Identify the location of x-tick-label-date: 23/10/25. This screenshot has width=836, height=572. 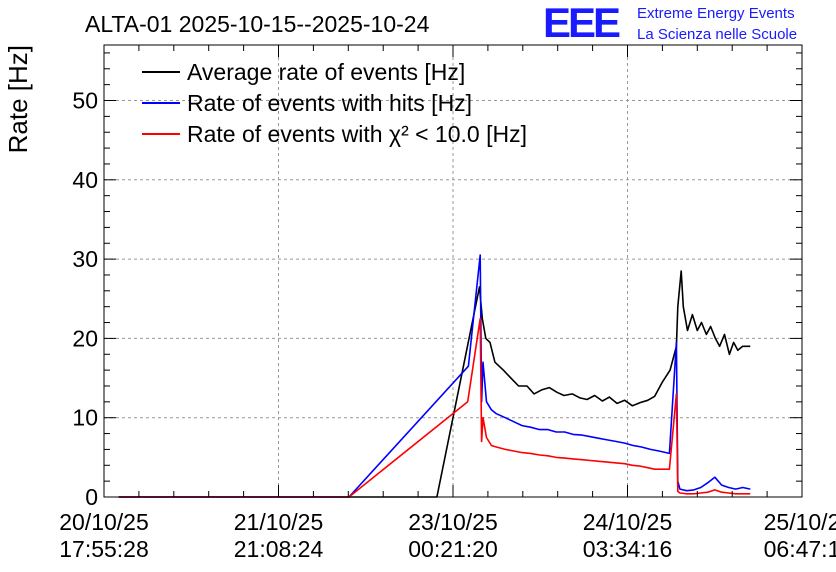
(453, 522).